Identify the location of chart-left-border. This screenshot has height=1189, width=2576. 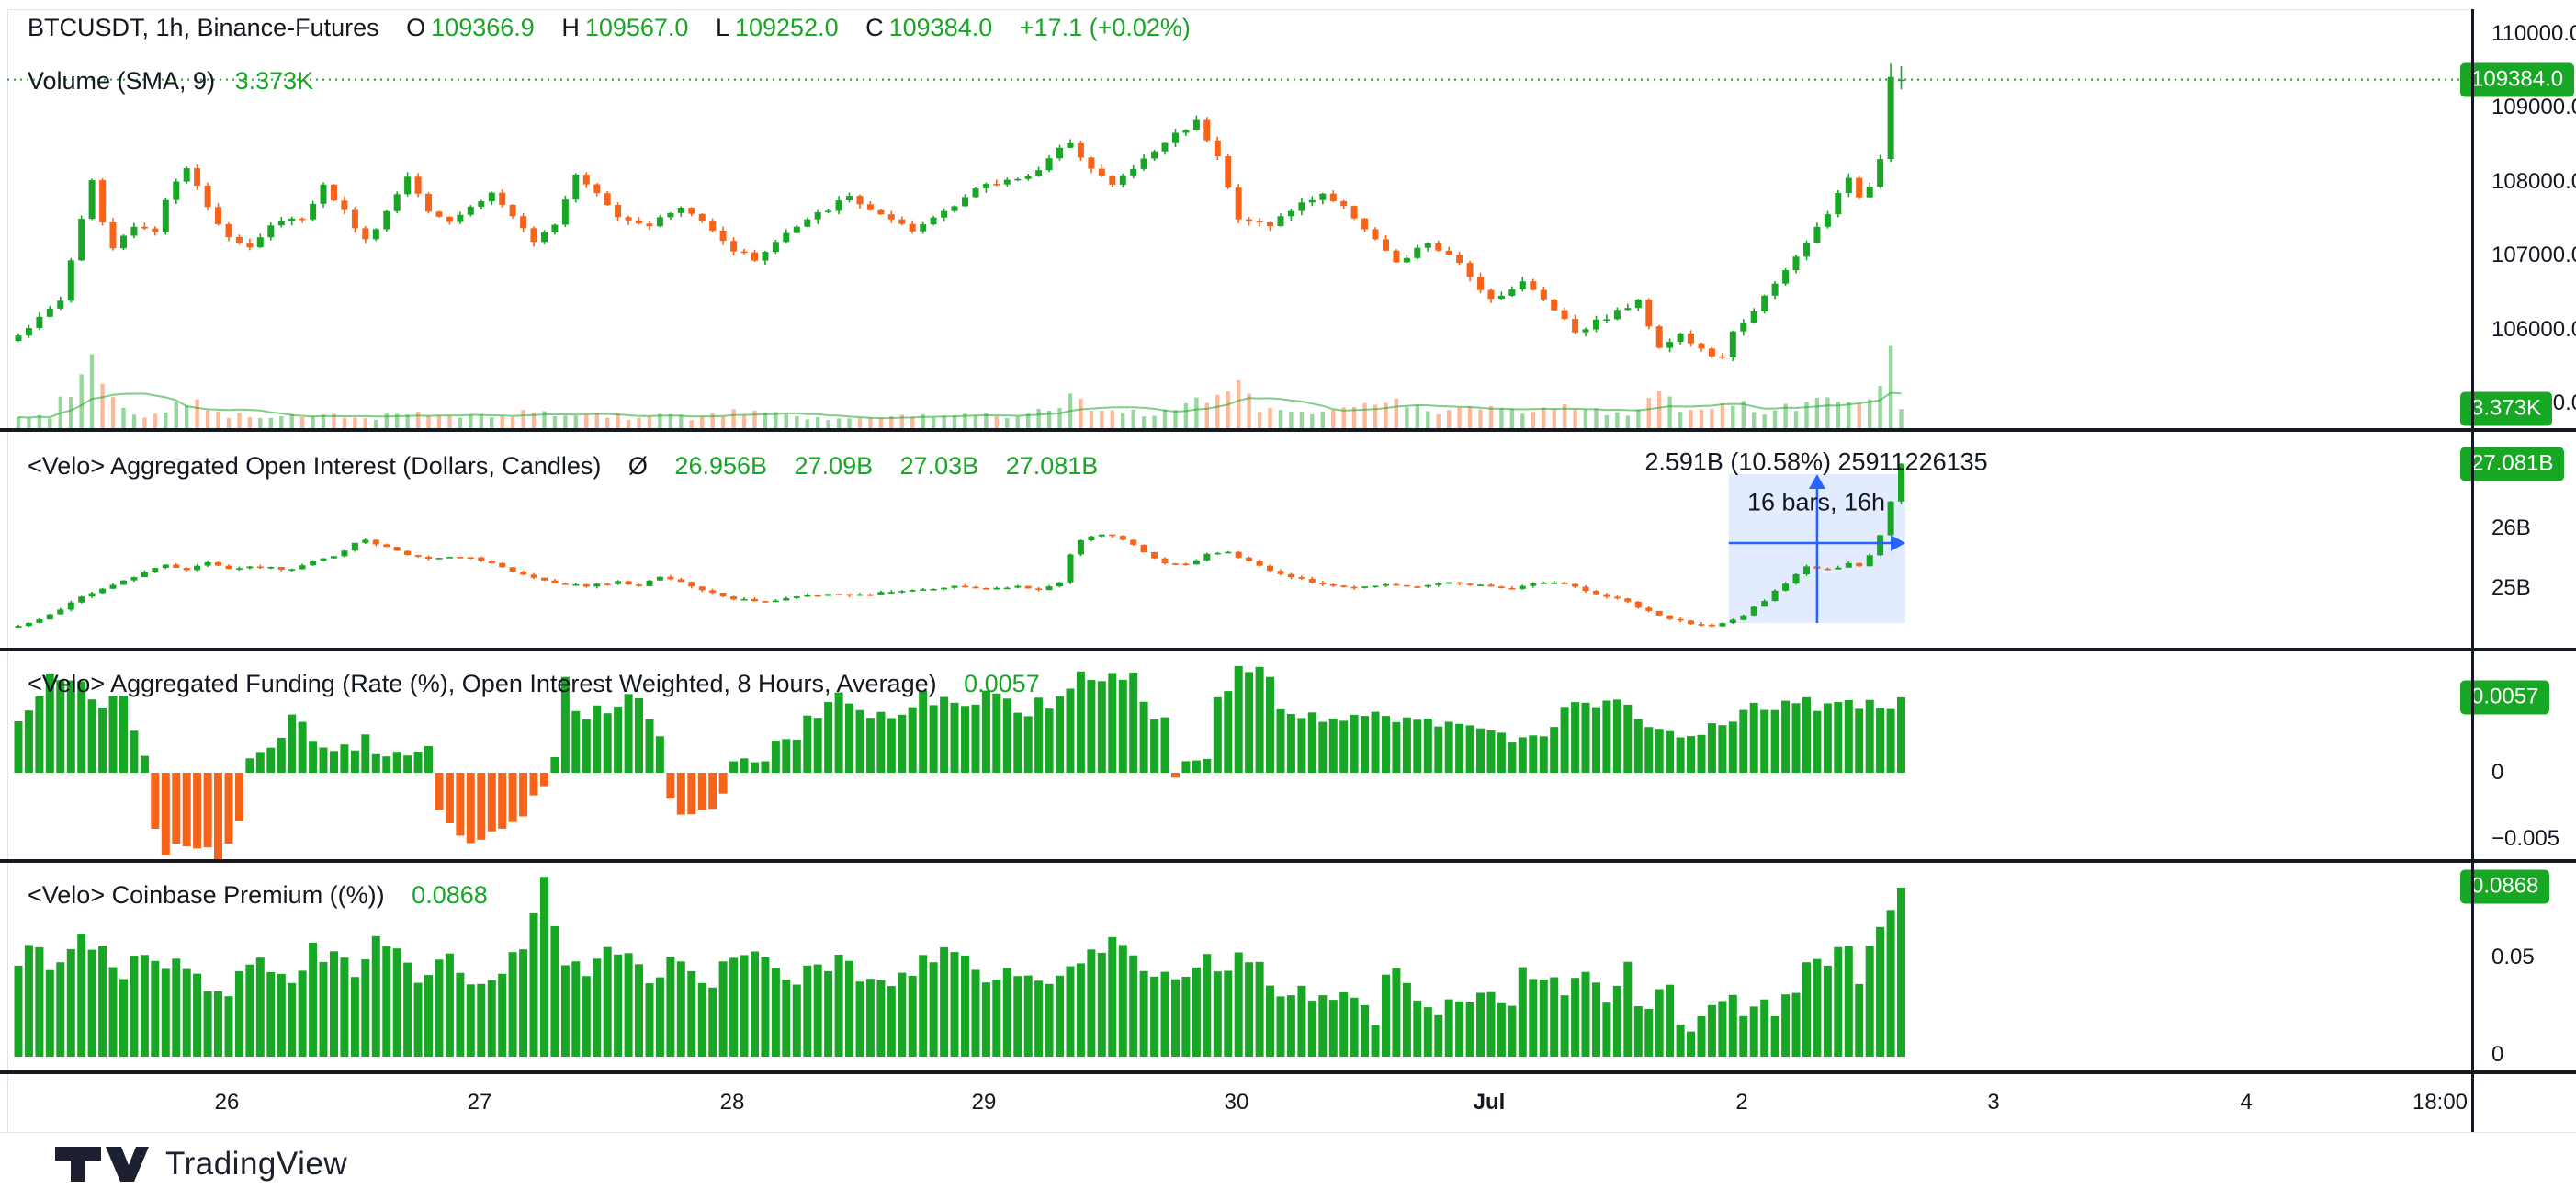
(7, 570).